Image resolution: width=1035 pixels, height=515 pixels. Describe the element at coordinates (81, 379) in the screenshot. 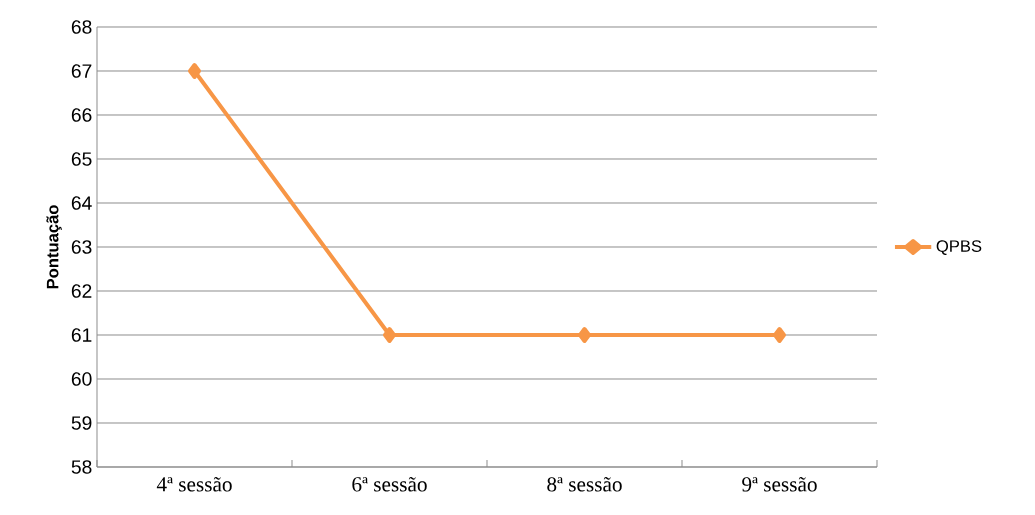

I see `y-tick-label: 60` at that location.